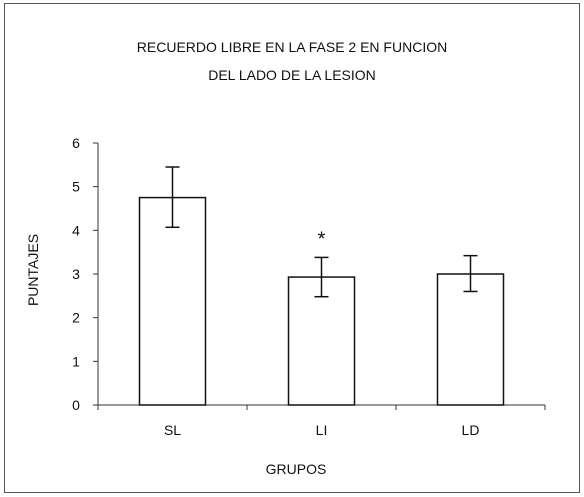 This screenshot has width=584, height=497. I want to click on y-tick-label: 3, so click(76, 274).